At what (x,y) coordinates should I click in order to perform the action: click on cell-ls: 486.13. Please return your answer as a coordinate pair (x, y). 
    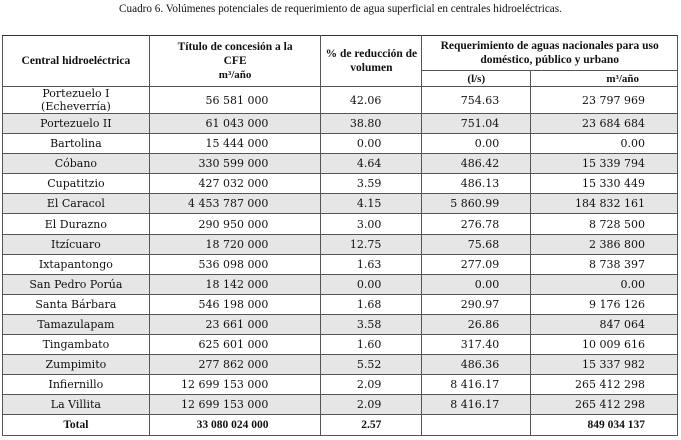
    Looking at the image, I should click on (476, 184).